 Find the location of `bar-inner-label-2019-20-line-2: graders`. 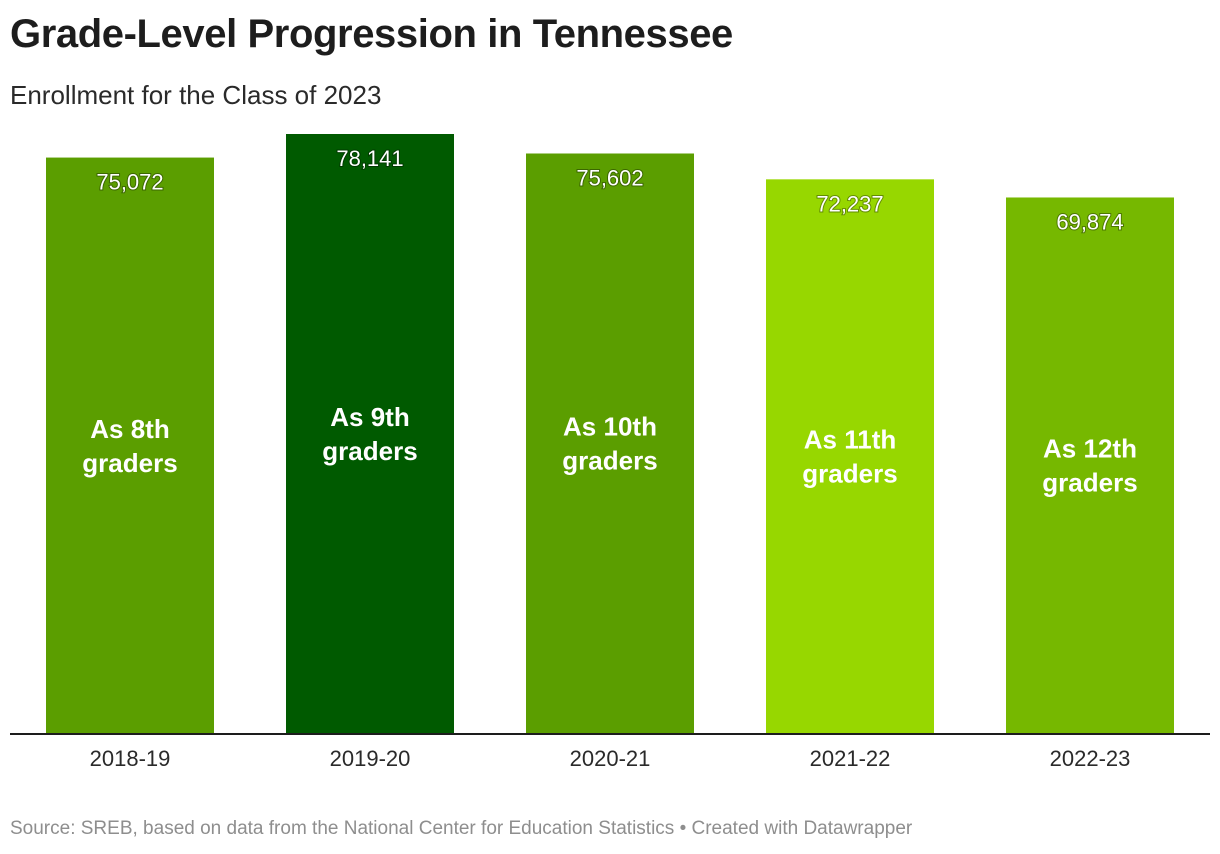

bar-inner-label-2019-20-line-2: graders is located at coordinates (369, 451).